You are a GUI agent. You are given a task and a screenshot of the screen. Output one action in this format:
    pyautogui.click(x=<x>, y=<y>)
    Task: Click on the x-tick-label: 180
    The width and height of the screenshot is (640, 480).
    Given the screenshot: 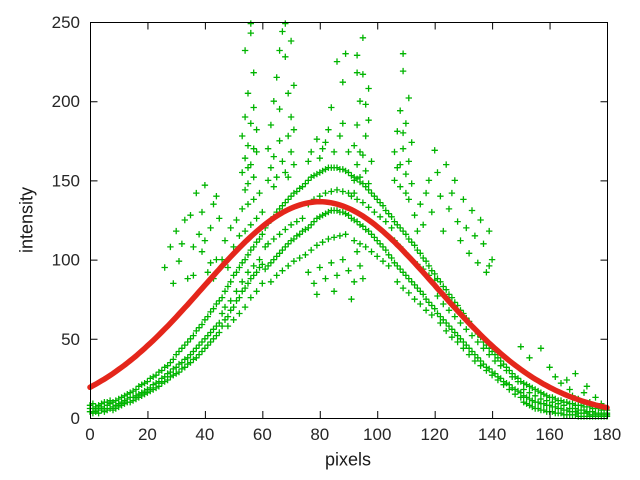 What is the action you would take?
    pyautogui.click(x=607, y=434)
    